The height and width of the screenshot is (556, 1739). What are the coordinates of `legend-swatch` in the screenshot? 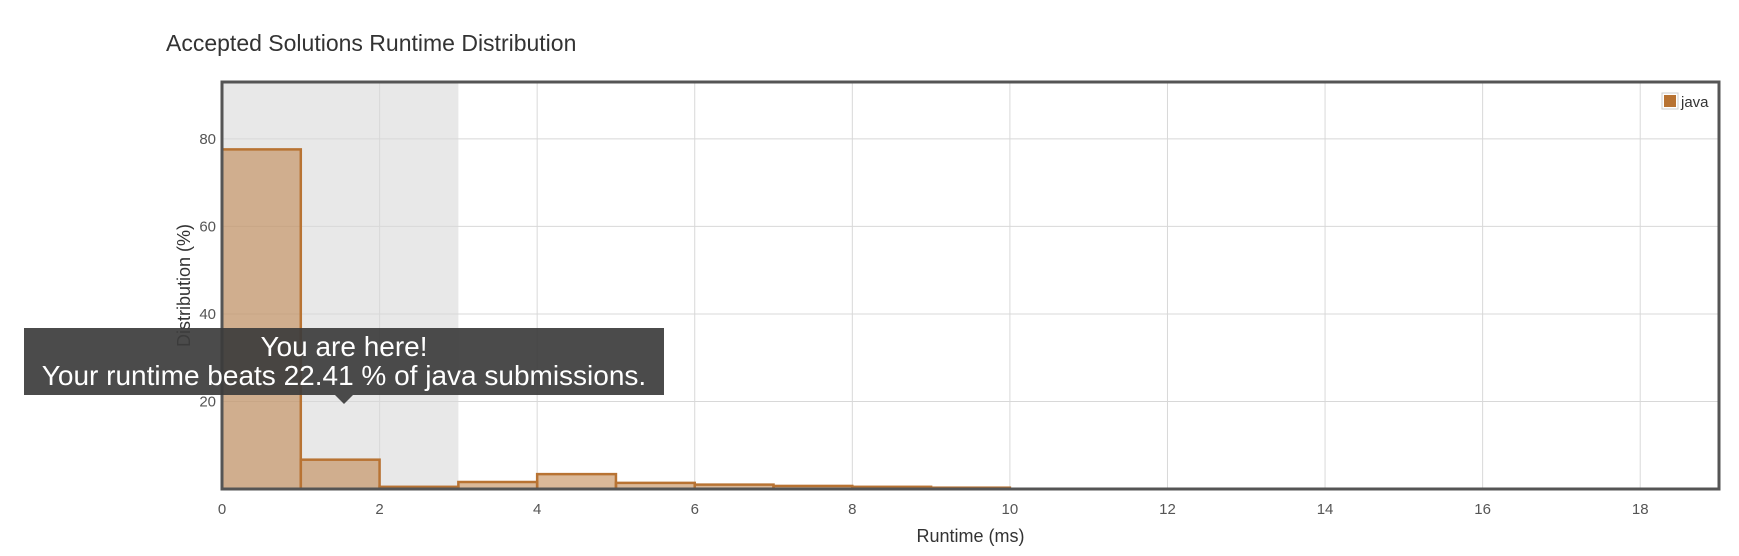 It's located at (1670, 101).